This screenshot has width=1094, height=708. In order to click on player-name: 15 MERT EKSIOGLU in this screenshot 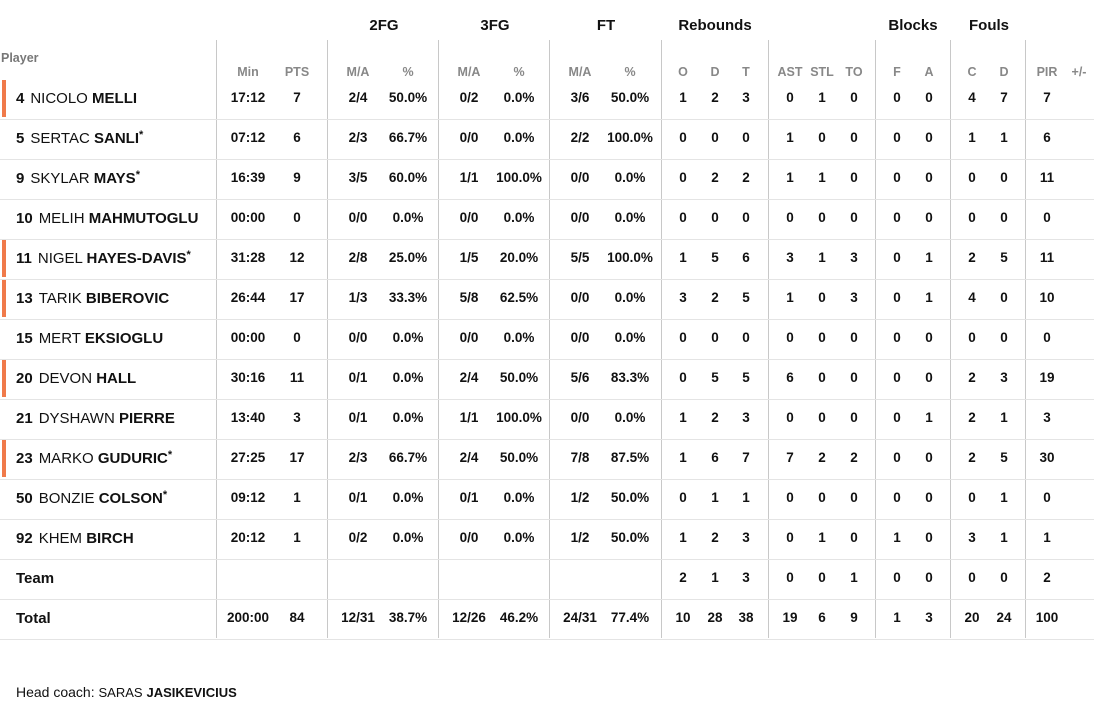, I will do `click(89, 338)`.